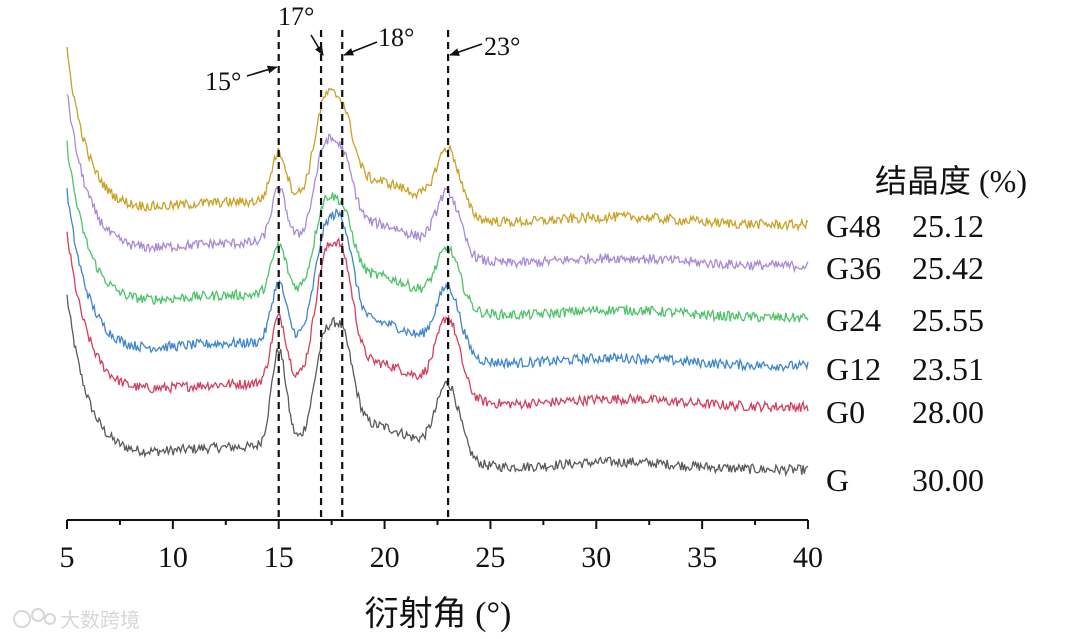 Image resolution: width=1080 pixels, height=639 pixels. I want to click on x-tick-label: 35, so click(702, 557).